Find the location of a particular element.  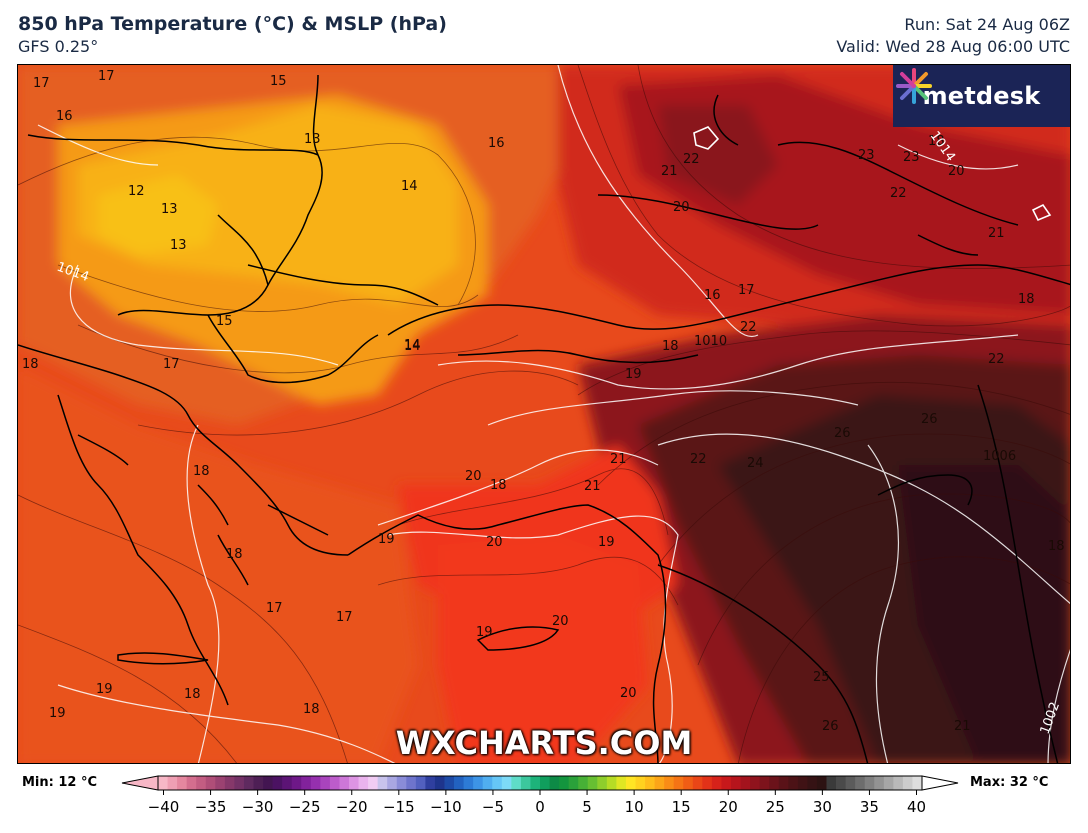

metdesk-logo: metdesk is located at coordinates (981, 96).